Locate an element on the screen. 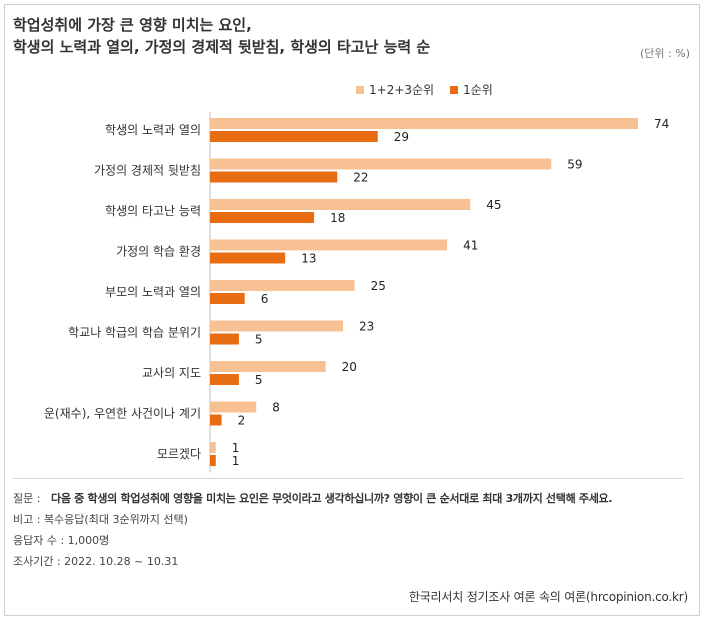 This screenshot has height=620, width=704. category-label: 부모의 노력과 열의 is located at coordinates (153, 292).